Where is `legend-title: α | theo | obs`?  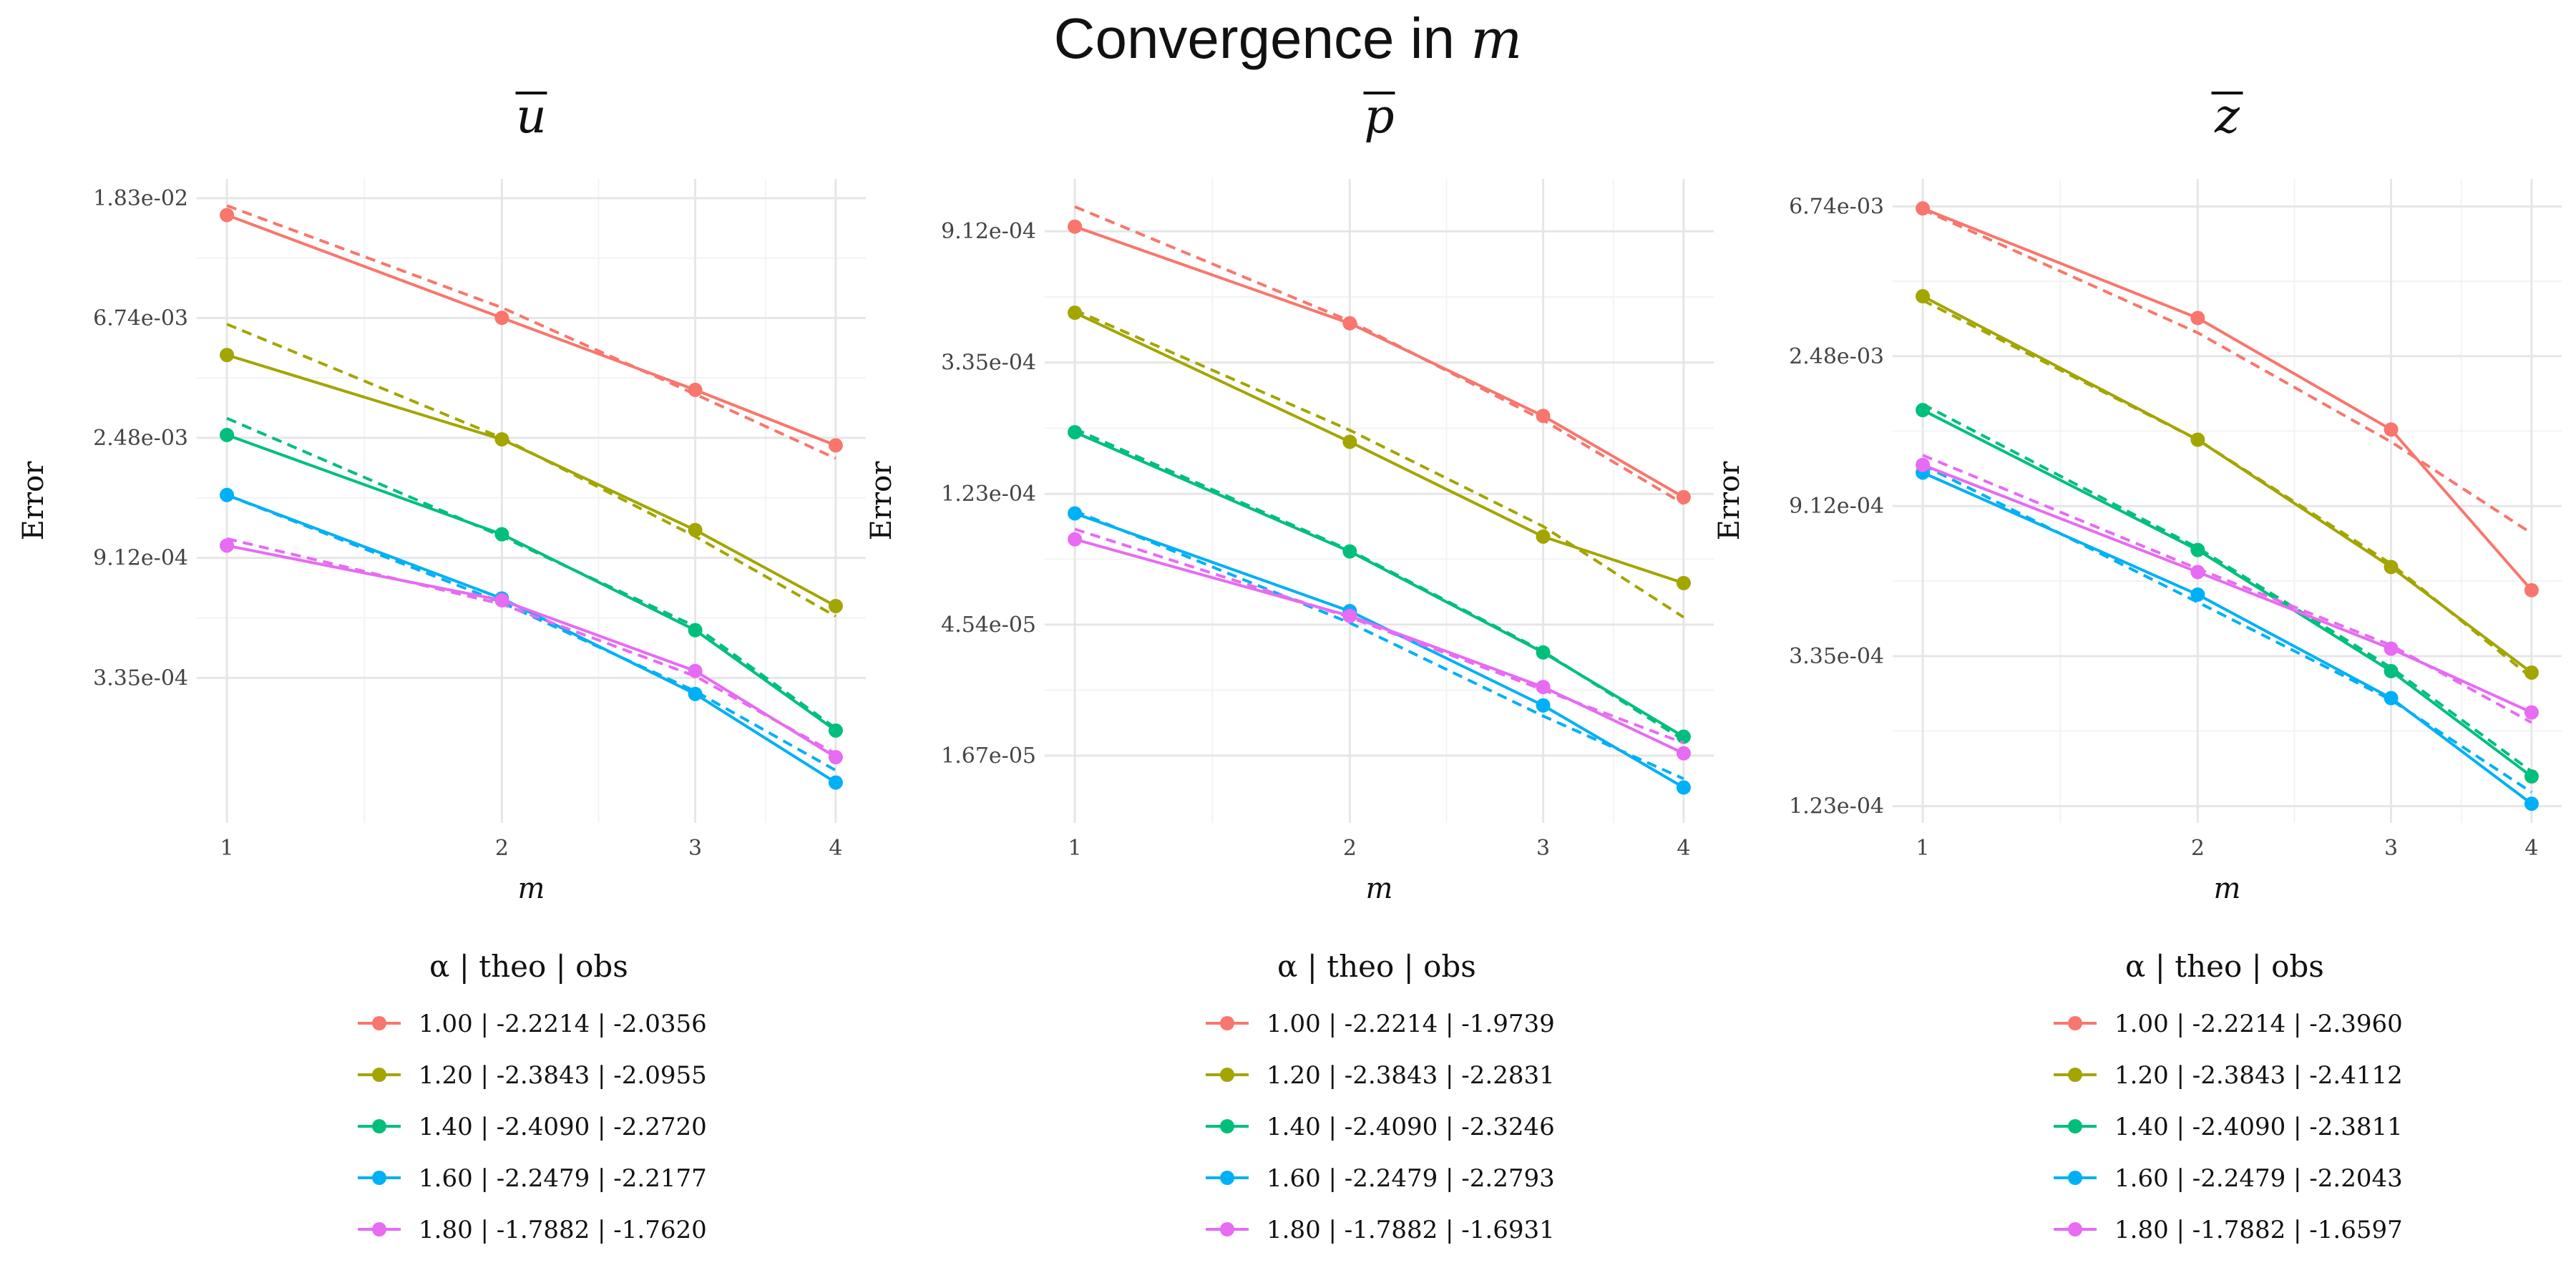 legend-title: α | theo | obs is located at coordinates (528, 966).